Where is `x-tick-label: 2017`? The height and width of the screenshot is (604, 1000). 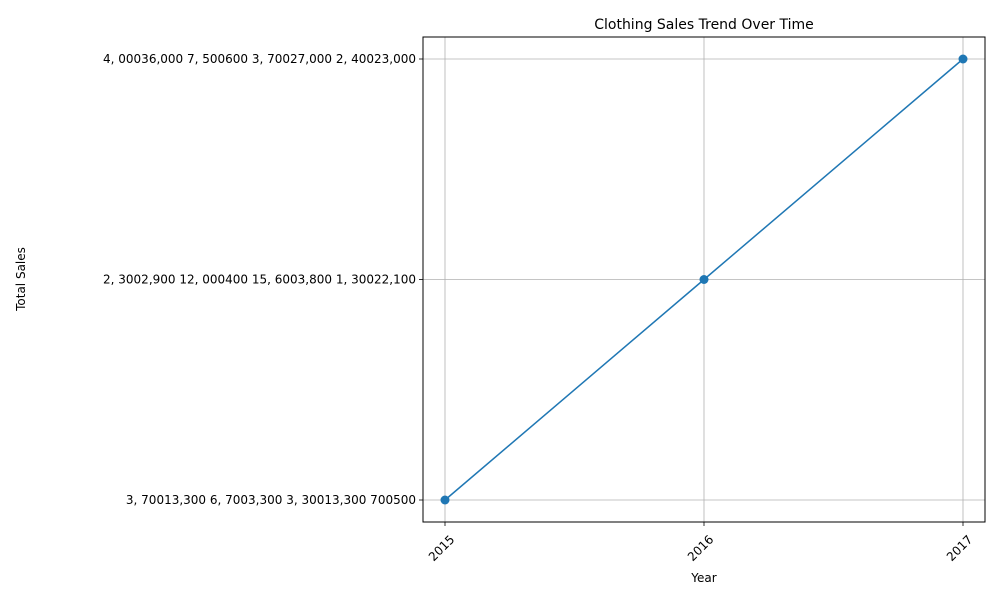
x-tick-label: 2017 is located at coordinates (959, 547).